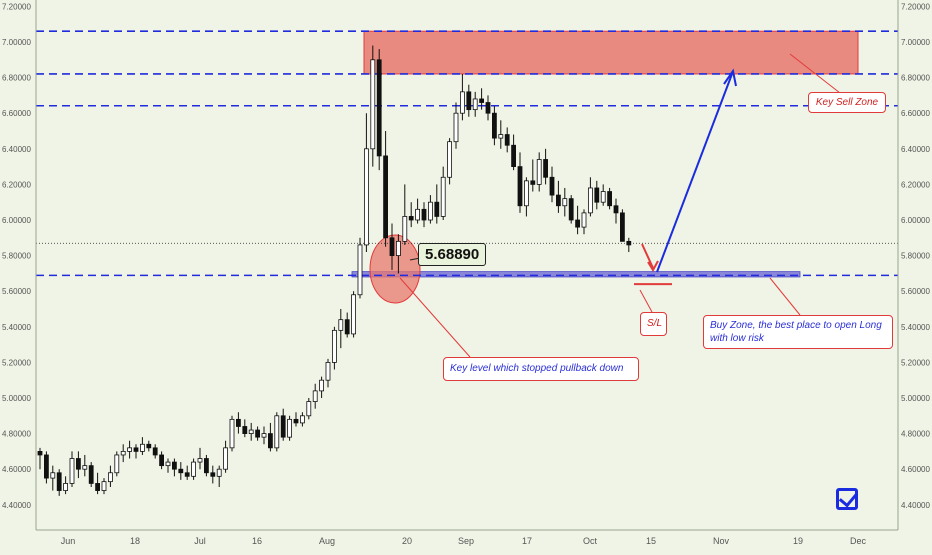 The width and height of the screenshot is (932, 555). I want to click on key-level-connector, so click(435, 317).